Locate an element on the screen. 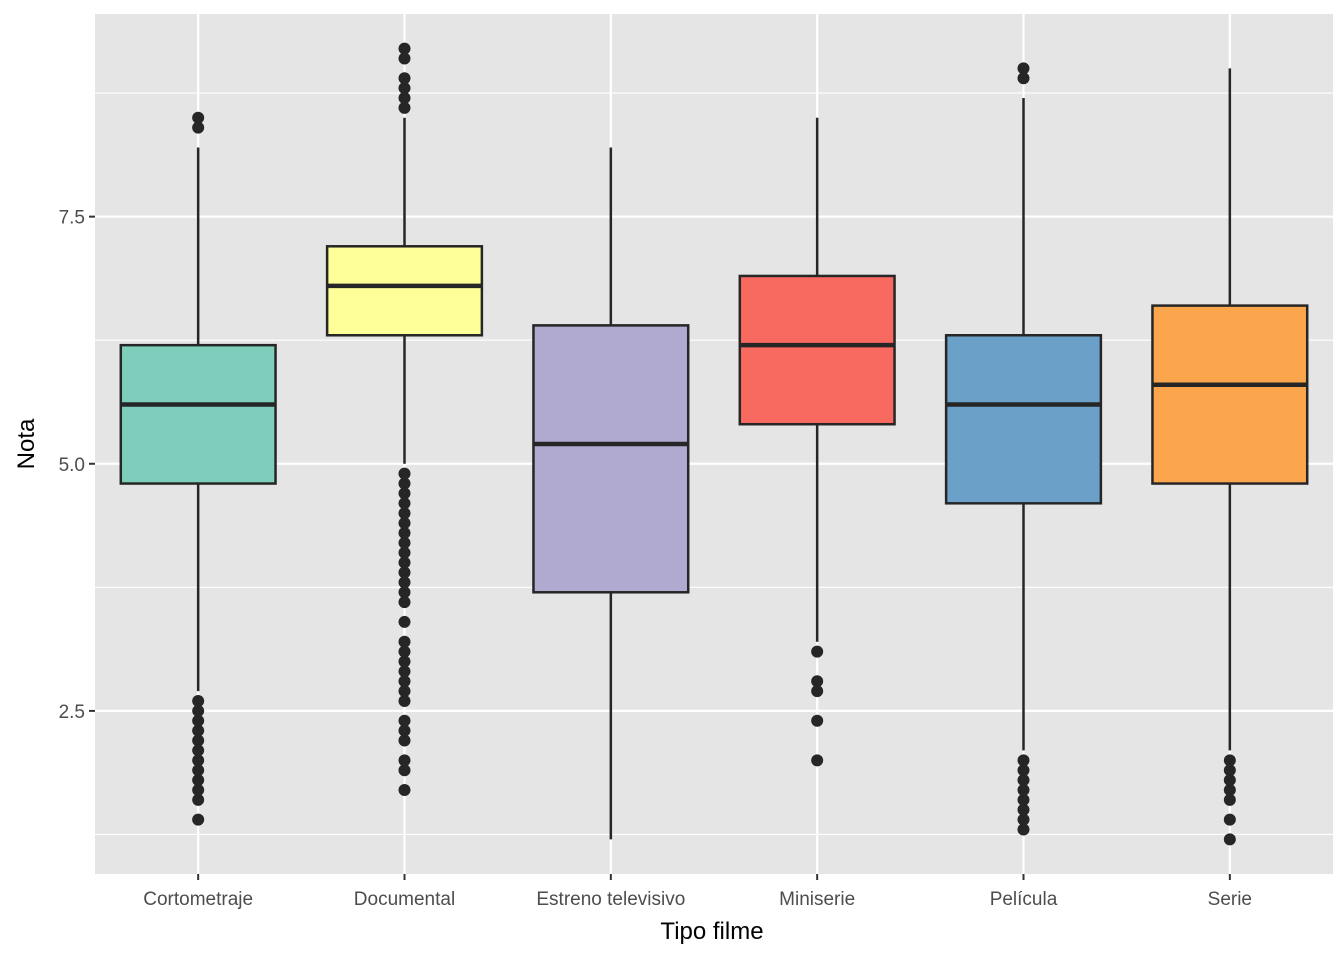 Image resolution: width=1344 pixels, height=960 pixels. x-tick-label: Miniserie is located at coordinates (817, 899).